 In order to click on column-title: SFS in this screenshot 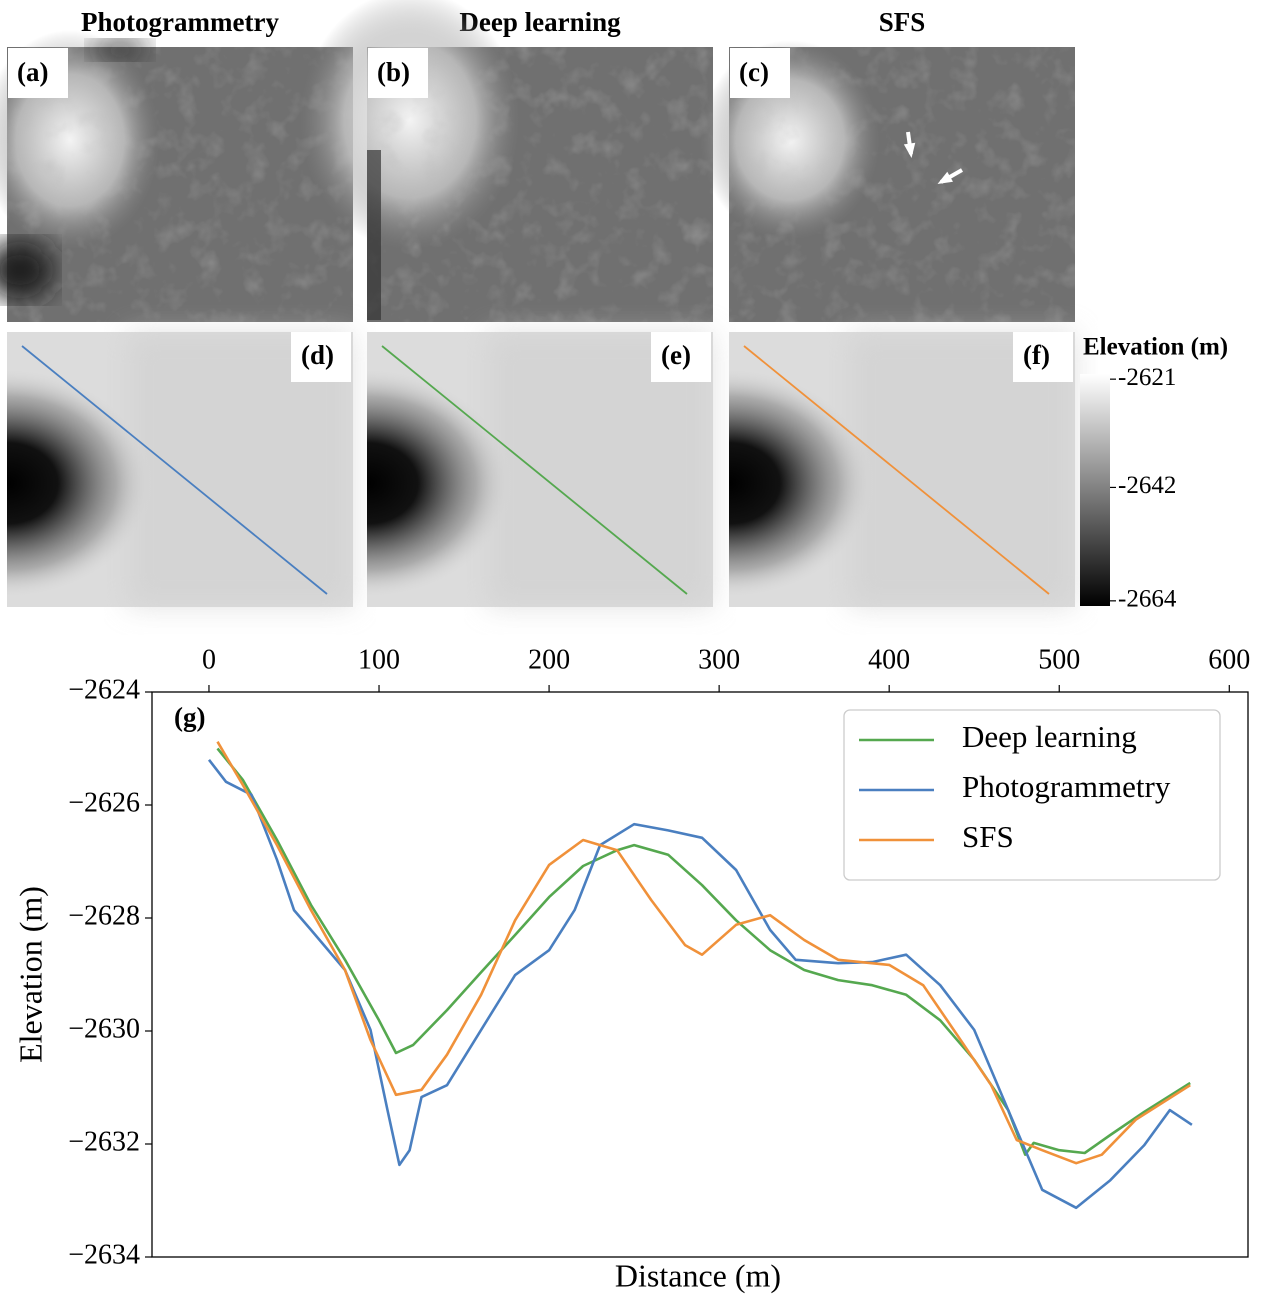, I will do `click(902, 22)`.